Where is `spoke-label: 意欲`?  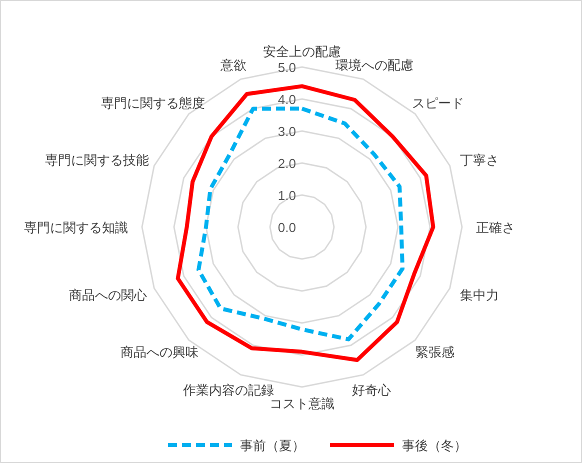 spoke-label: 意欲 is located at coordinates (232, 64).